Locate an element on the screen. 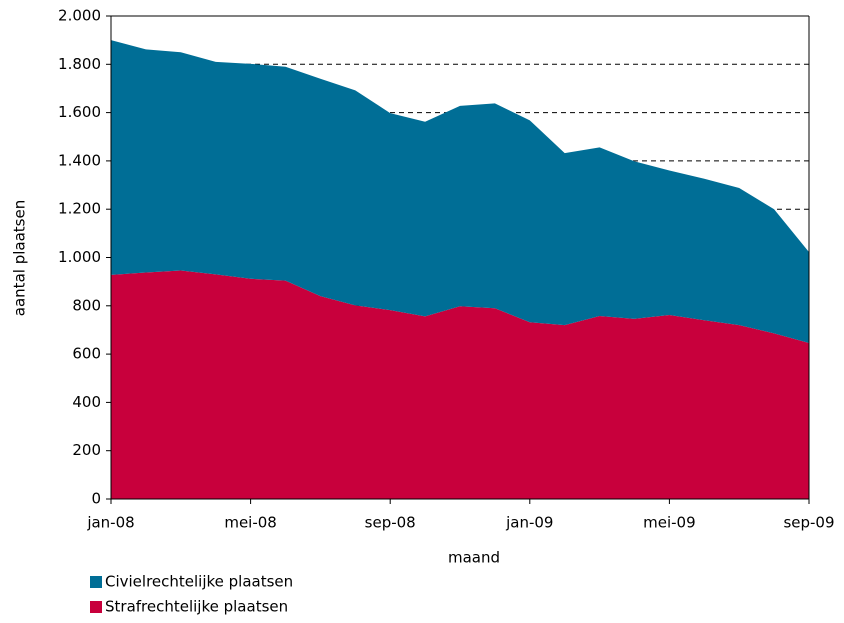 This screenshot has width=844, height=623. x-axis-title: maand is located at coordinates (474, 558).